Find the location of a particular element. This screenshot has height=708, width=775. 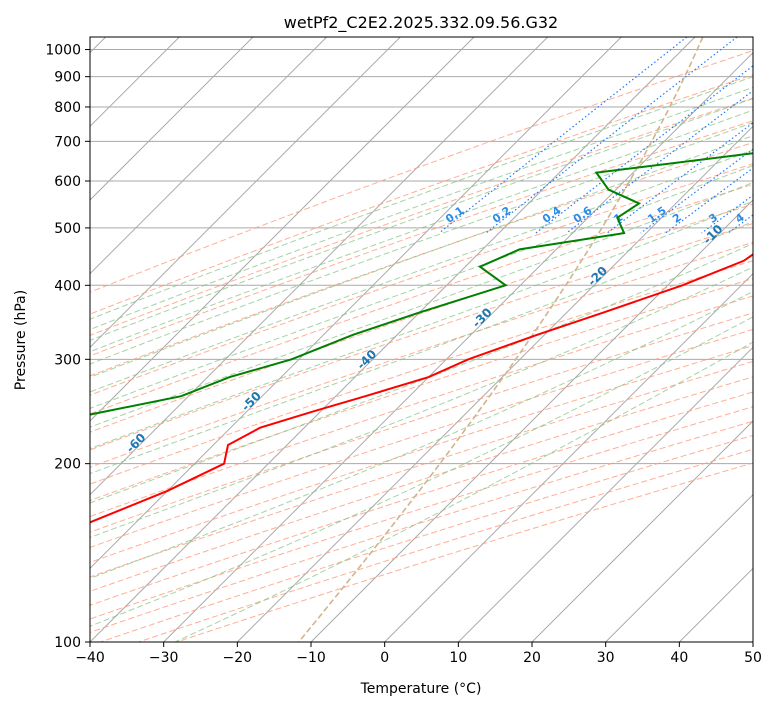

x-tick-label: 50 is located at coordinates (753, 658).